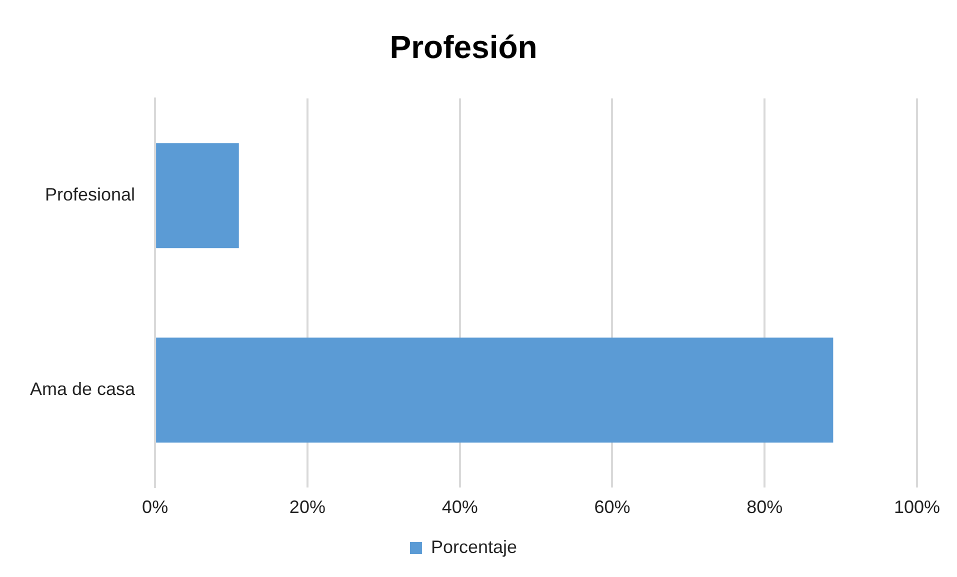 This screenshot has width=957, height=577. I want to click on x-tick-label: 20%, so click(307, 507).